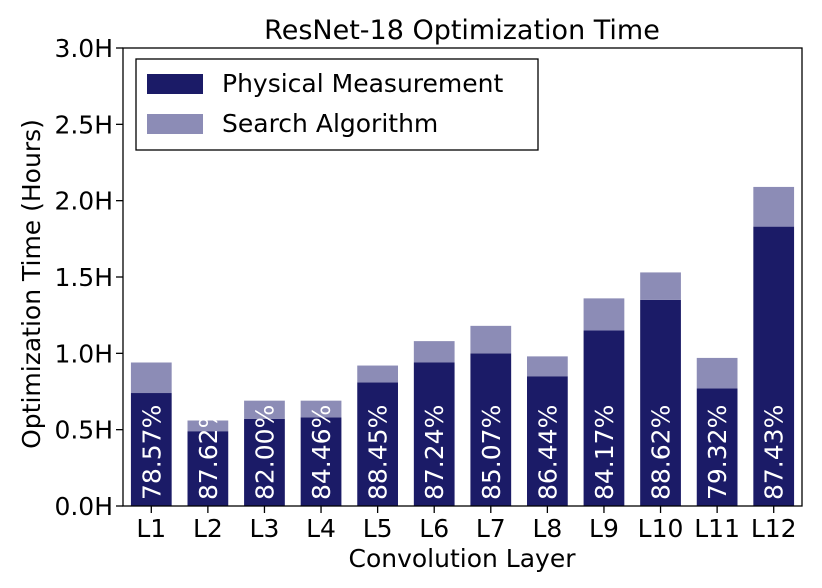 This screenshot has height=588, width=822. Describe the element at coordinates (208, 528) in the screenshot. I see `x-tick-label-l2: L2` at that location.